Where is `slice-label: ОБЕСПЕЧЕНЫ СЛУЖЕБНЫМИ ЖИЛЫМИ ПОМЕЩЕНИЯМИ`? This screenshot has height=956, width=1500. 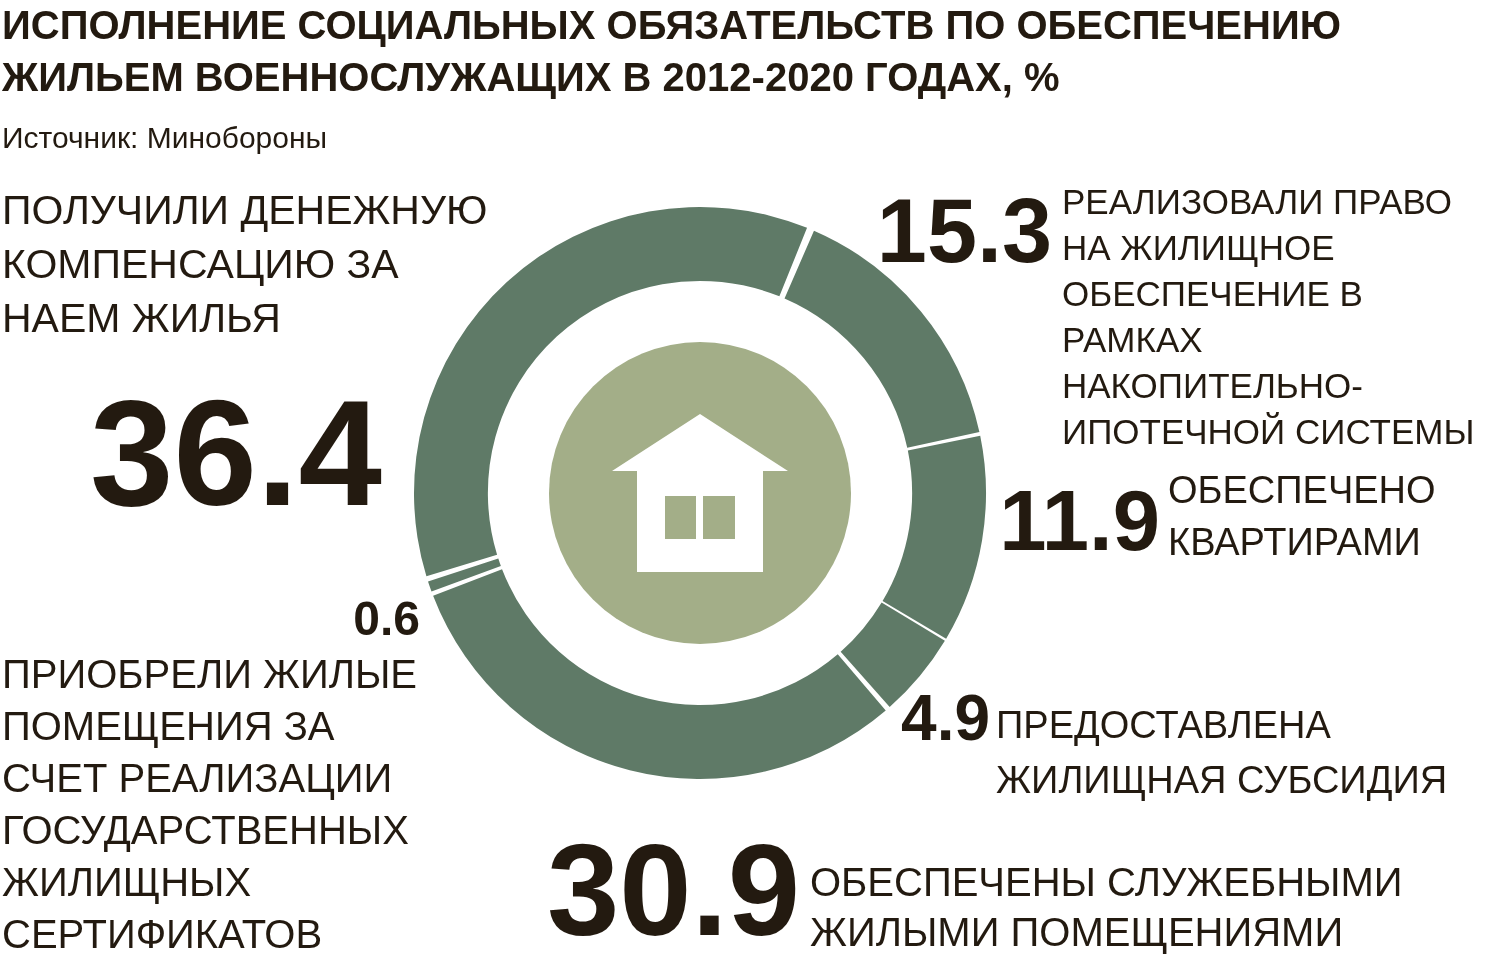 slice-label: ОБЕСПЕЧЕНЫ СЛУЖЕБНЫМИ ЖИЛЫМИ ПОМЕЩЕНИЯМИ is located at coordinates (1106, 907).